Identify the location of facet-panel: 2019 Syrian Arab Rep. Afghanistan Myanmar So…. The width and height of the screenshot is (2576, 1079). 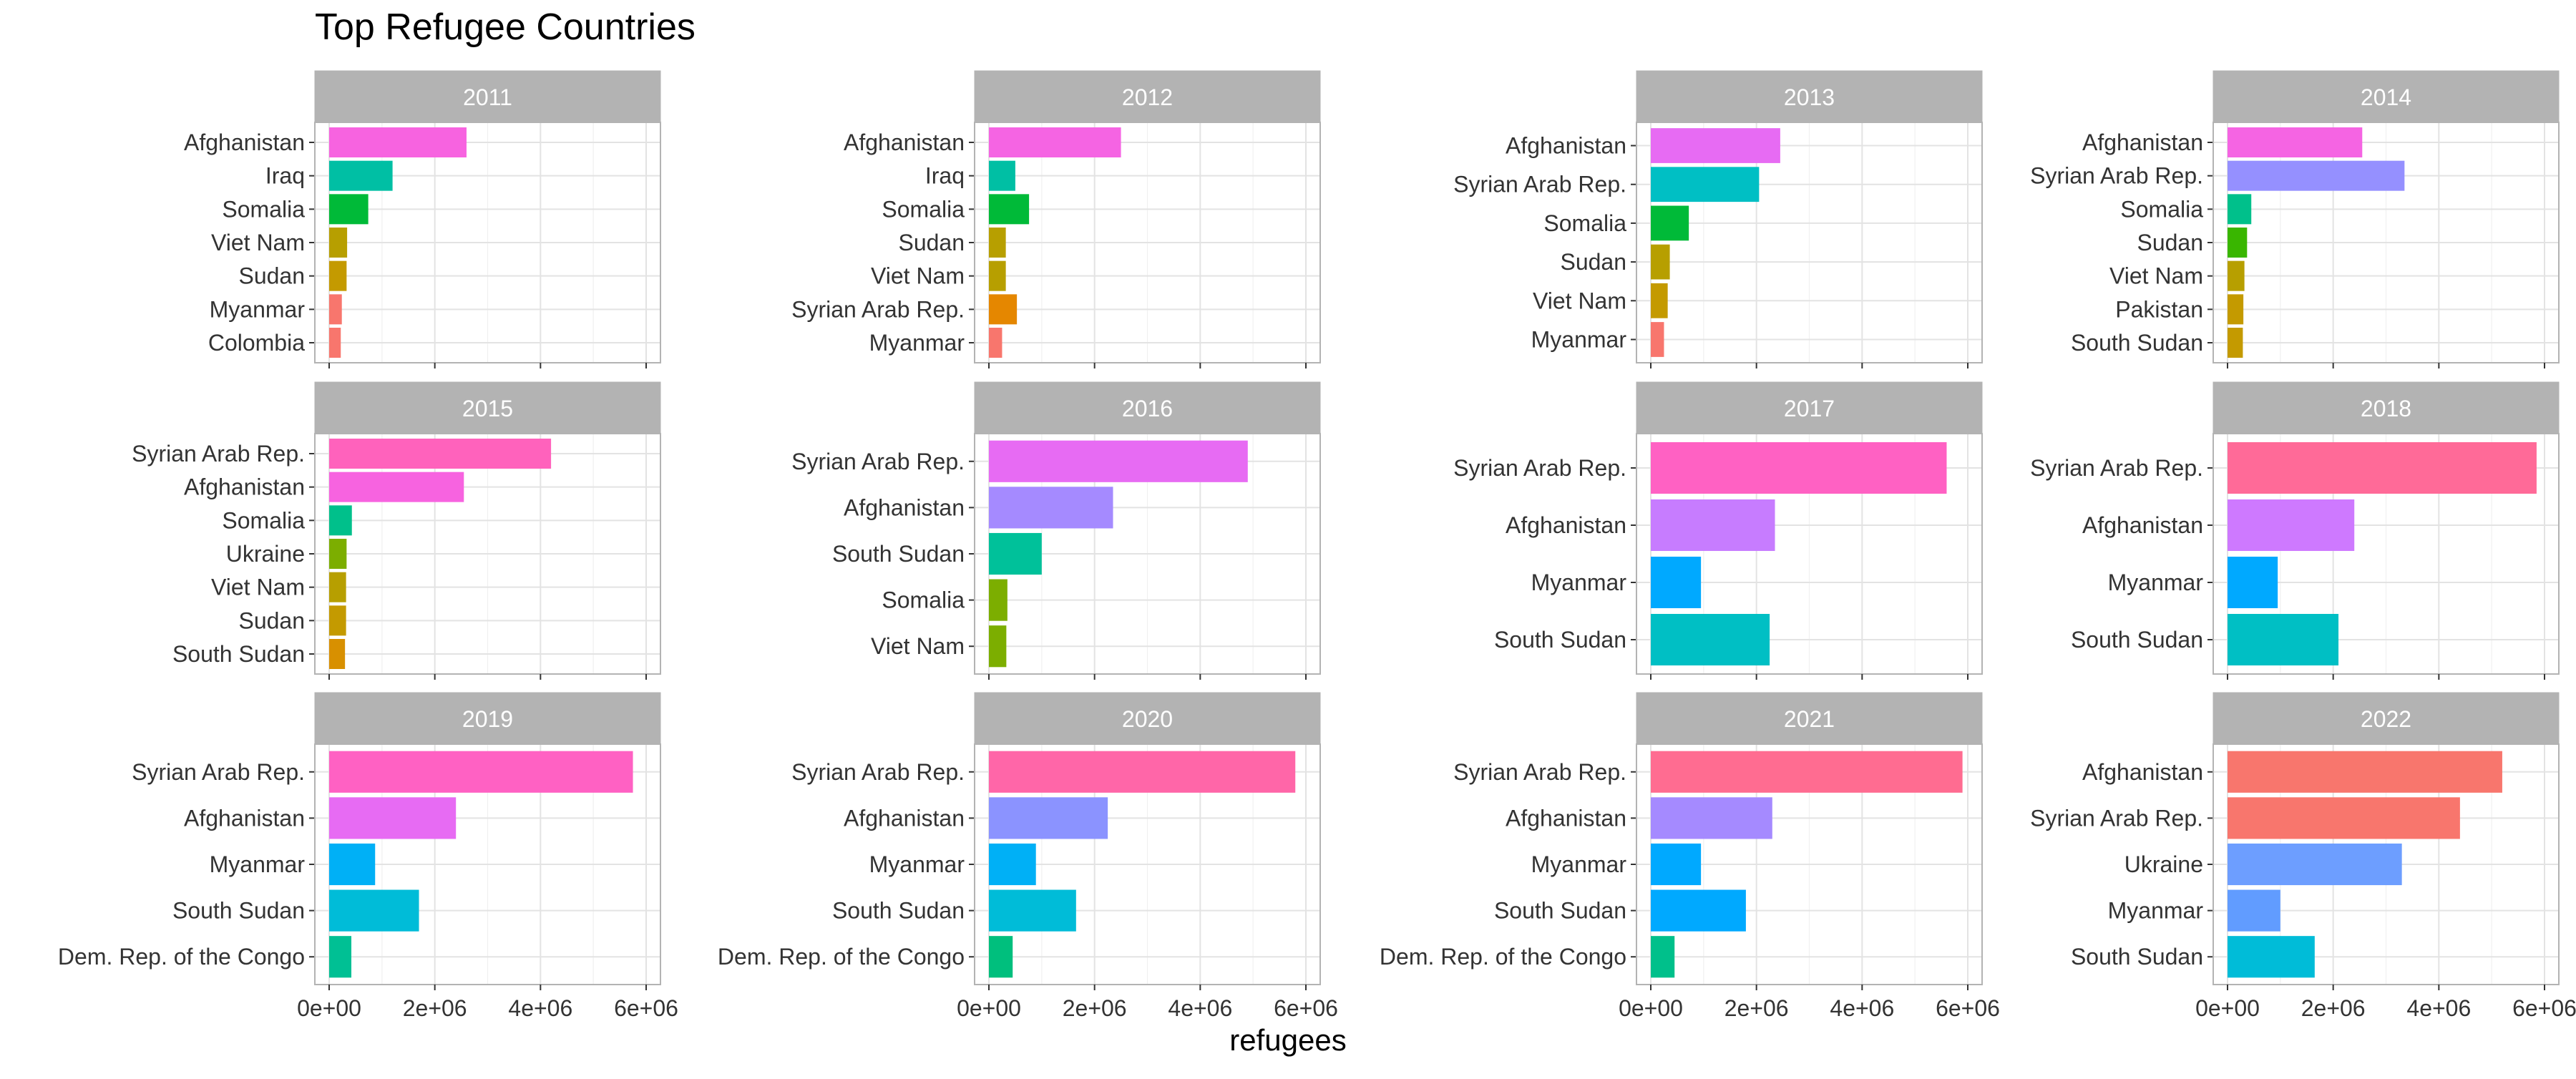
(368, 857).